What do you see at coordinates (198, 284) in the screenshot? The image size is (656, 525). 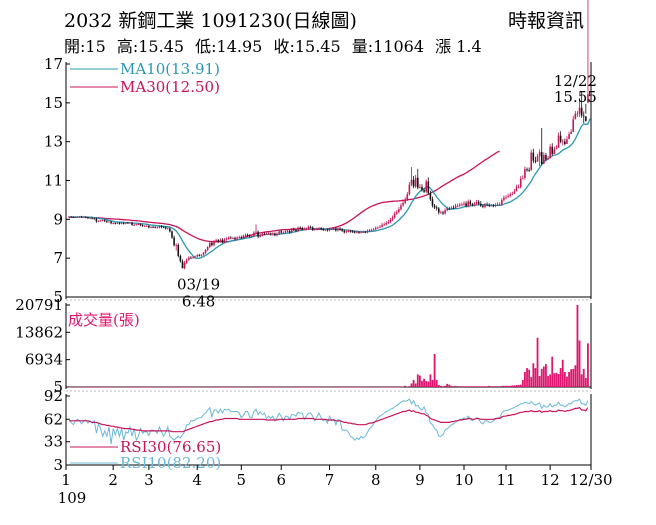 I see `annotation-date: 03/19` at bounding box center [198, 284].